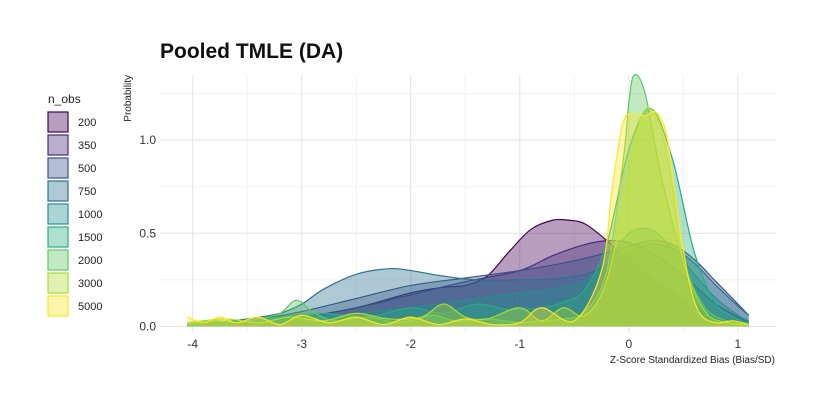 The width and height of the screenshot is (816, 406). I want to click on legend-label-3000: 3000, so click(90, 284).